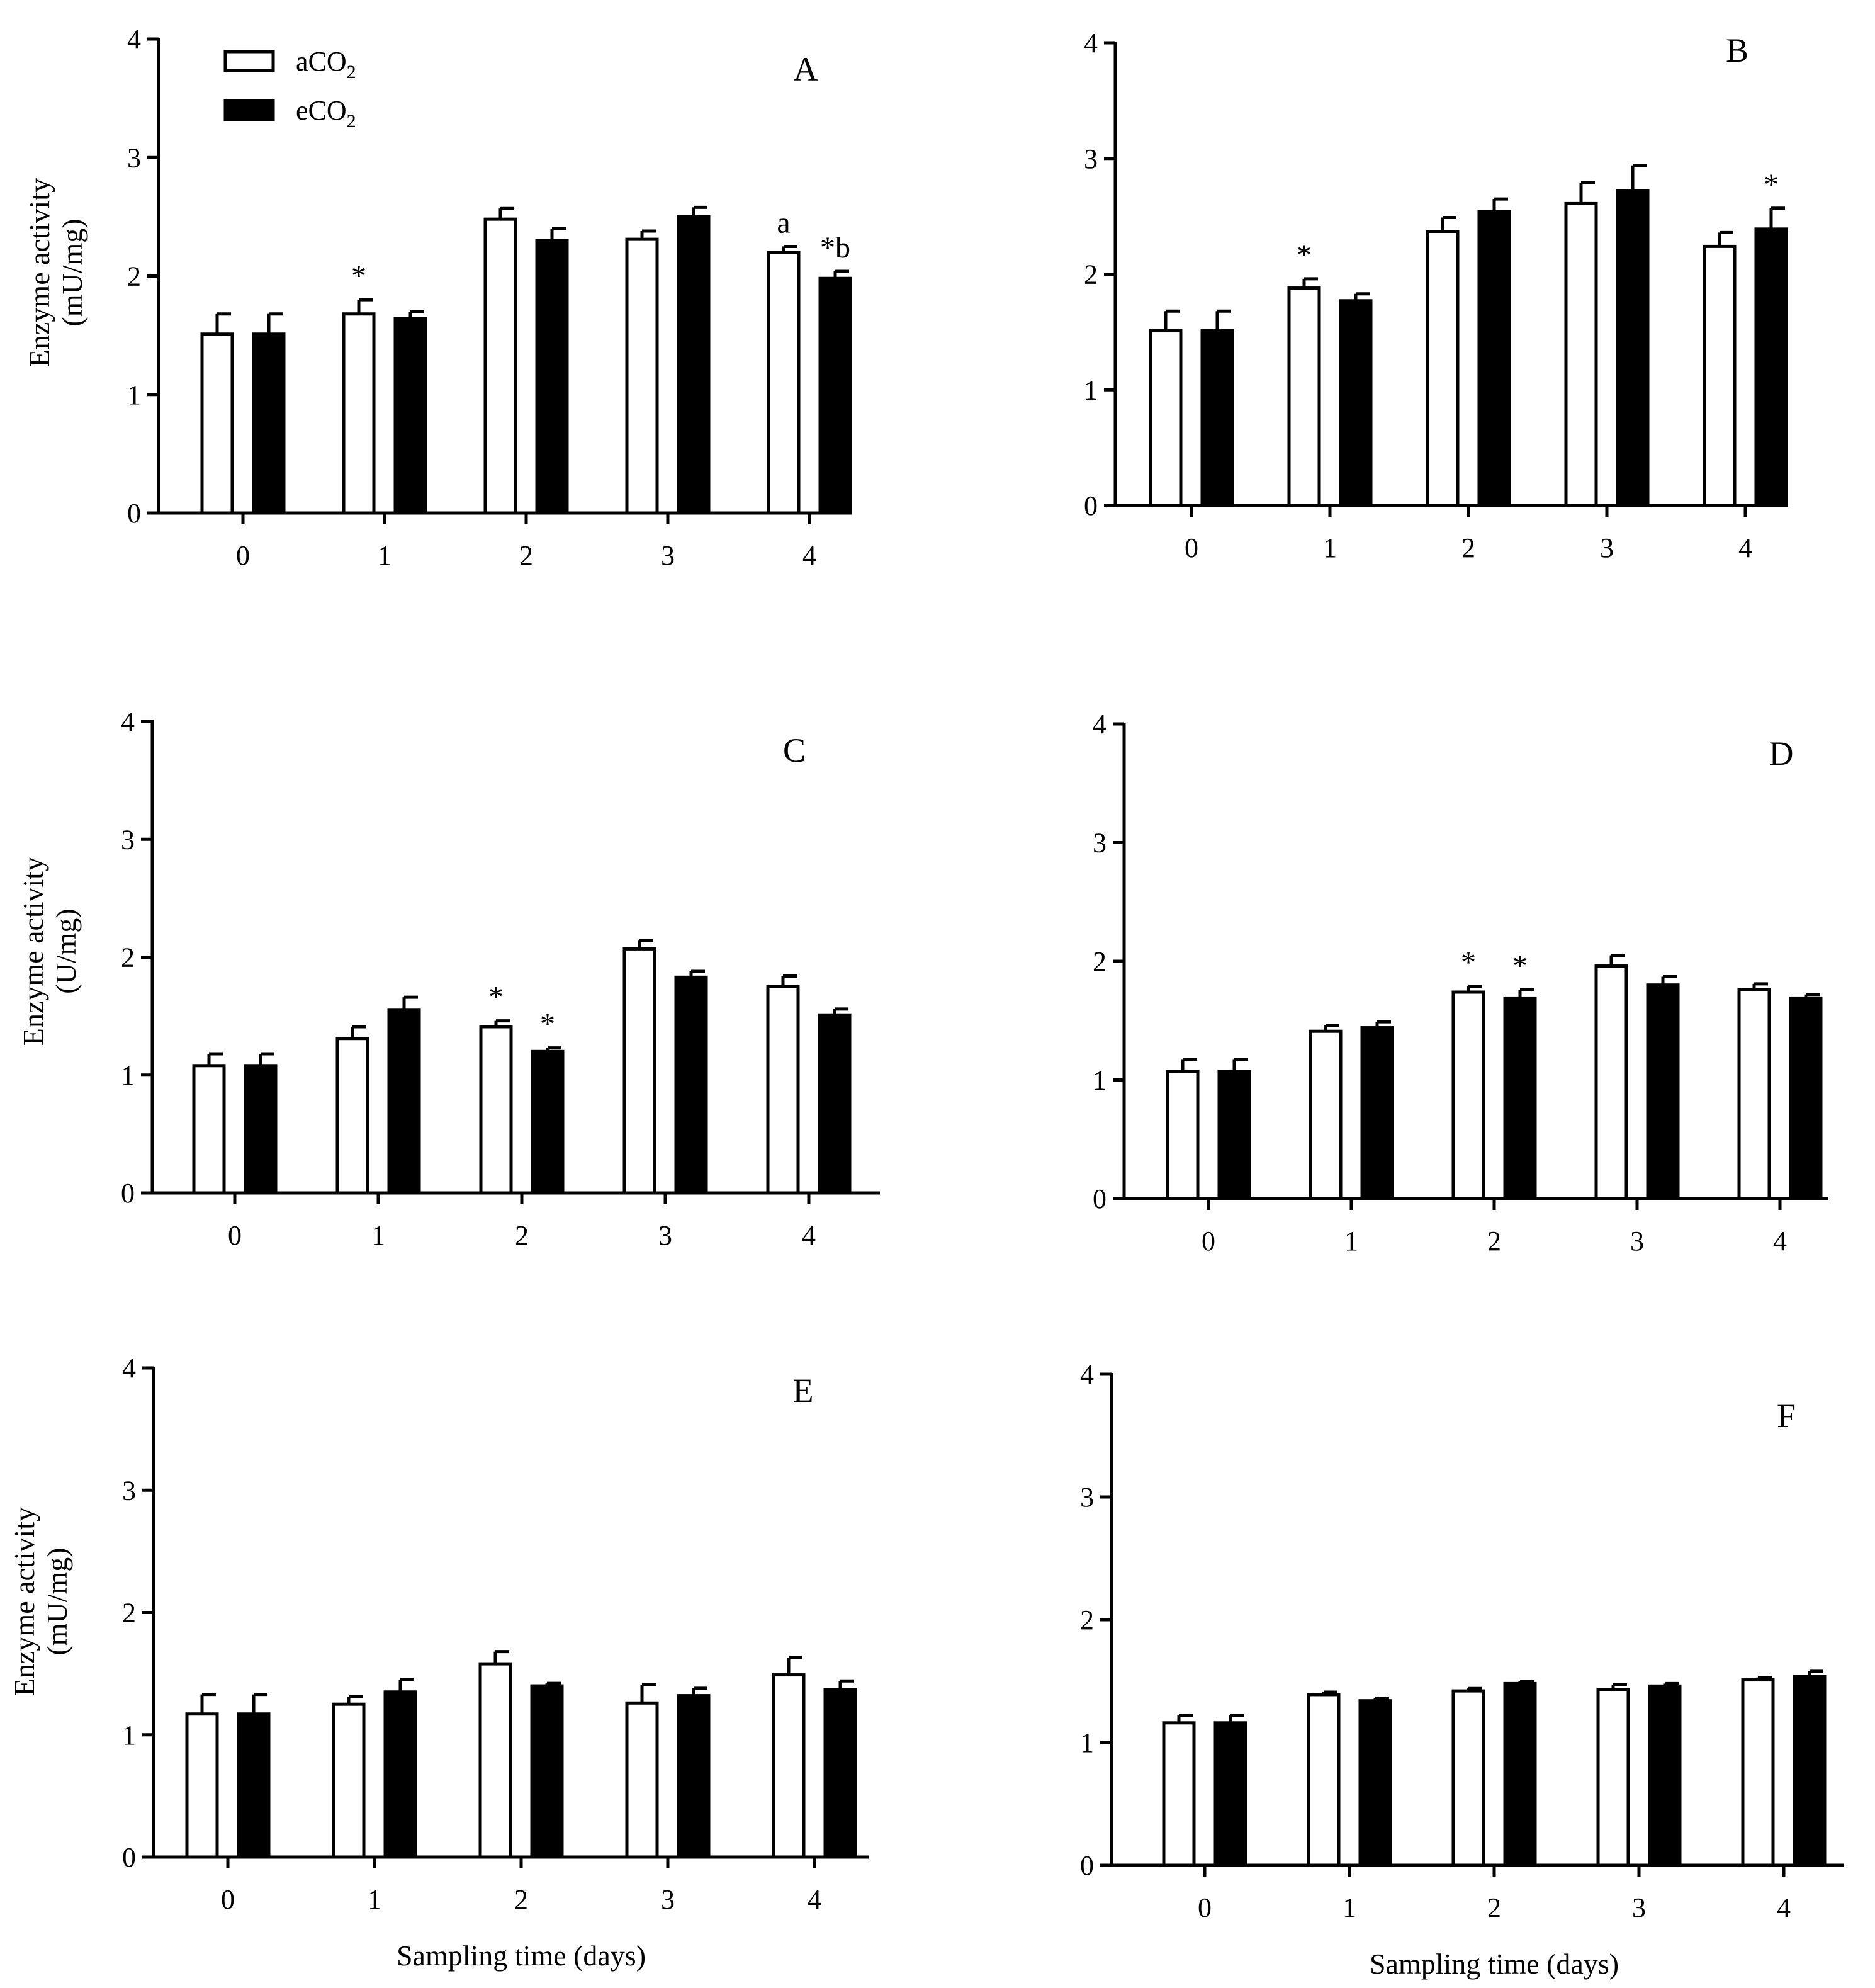 This screenshot has height=1988, width=1875. What do you see at coordinates (784, 222) in the screenshot?
I see `annotation-label: a` at bounding box center [784, 222].